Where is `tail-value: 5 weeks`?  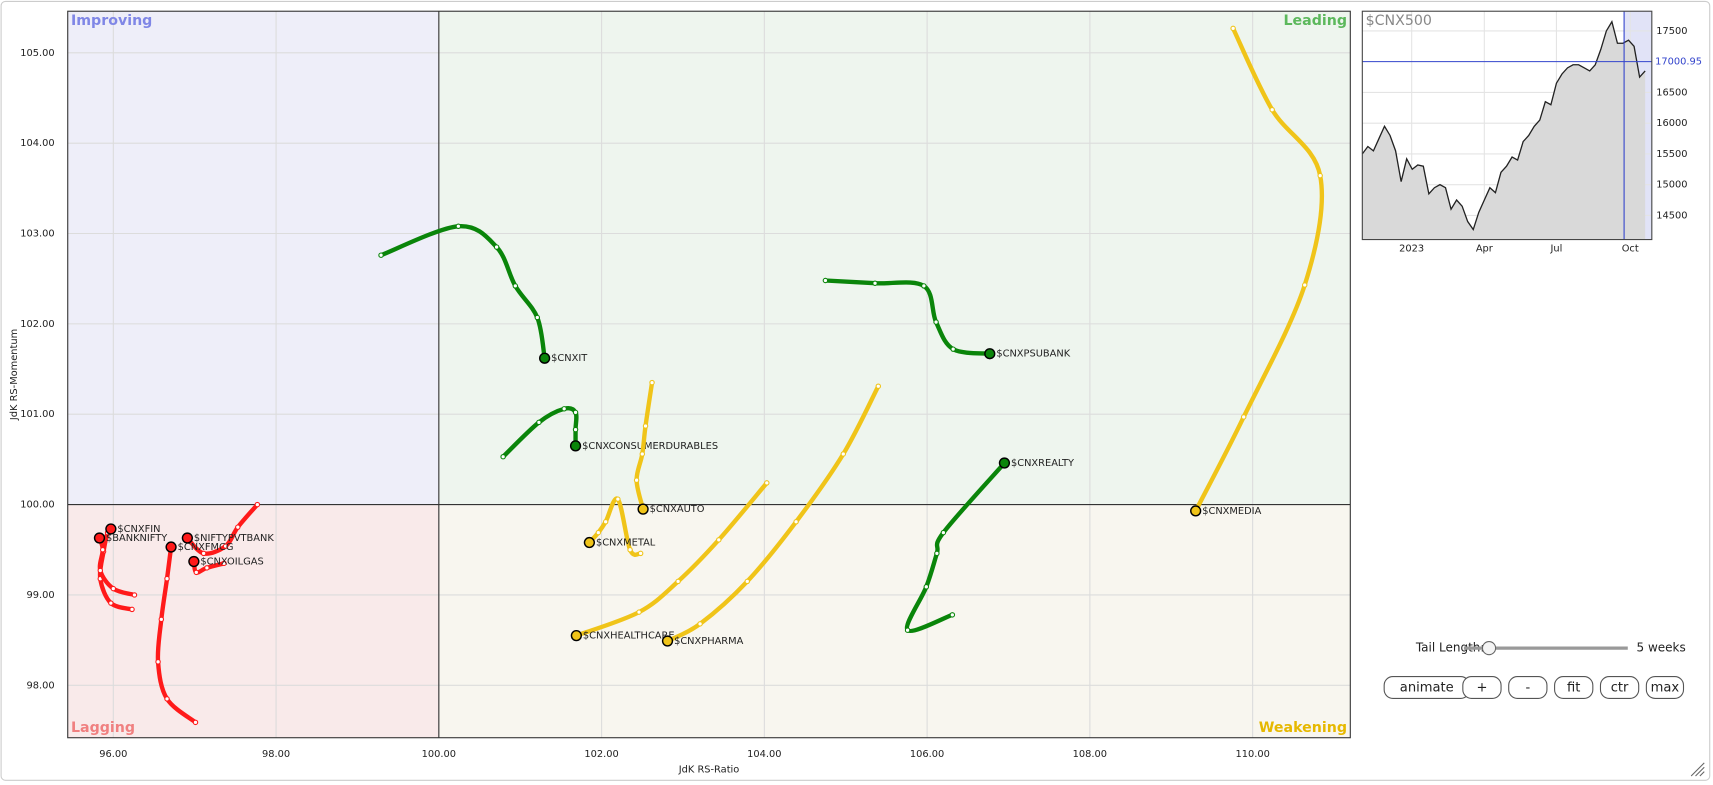
tail-value: 5 weeks is located at coordinates (1661, 648).